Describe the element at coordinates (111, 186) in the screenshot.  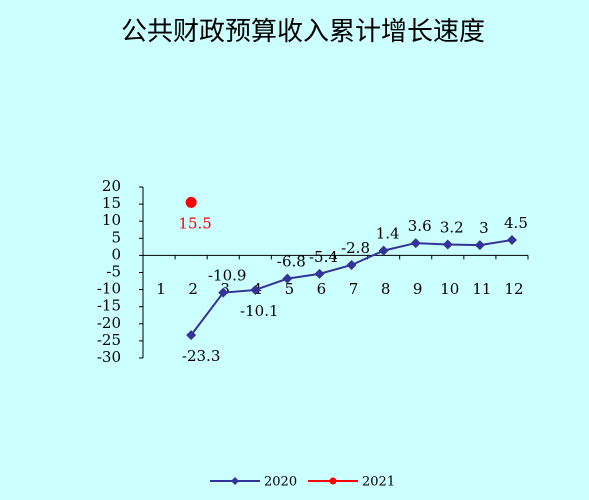
I see `y-tick-label: 20` at that location.